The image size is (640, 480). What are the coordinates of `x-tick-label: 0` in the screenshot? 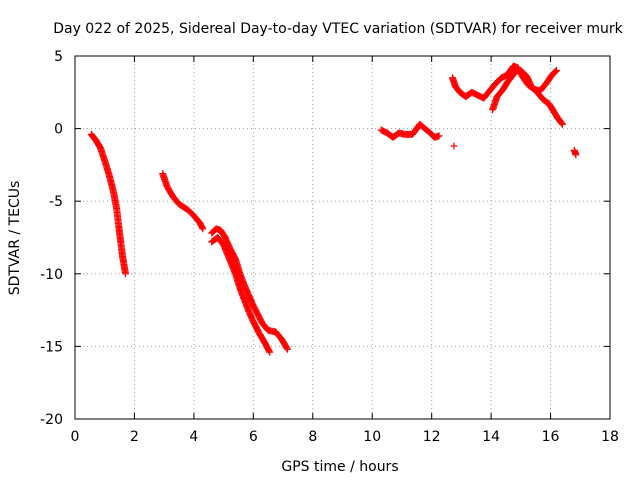 It's located at (75, 437).